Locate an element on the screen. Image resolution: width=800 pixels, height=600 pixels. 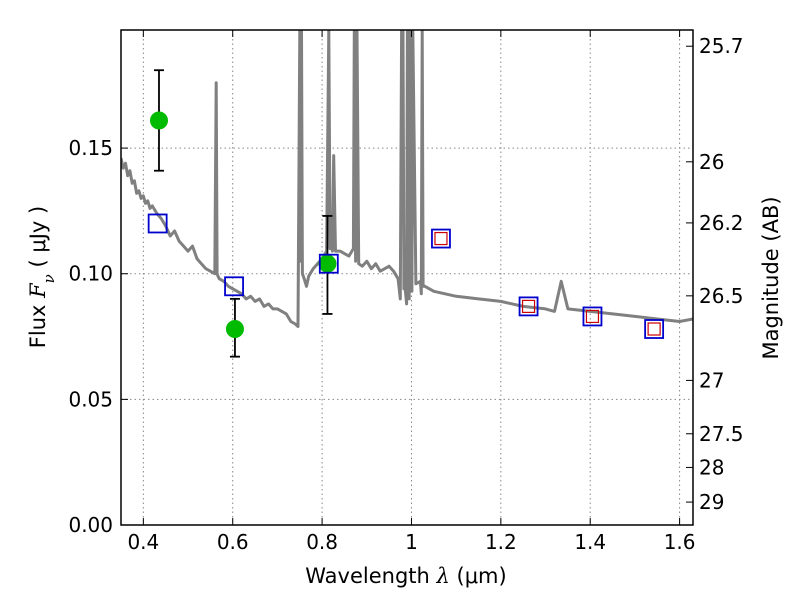
x-tick-label: 1.2 is located at coordinates (501, 542).